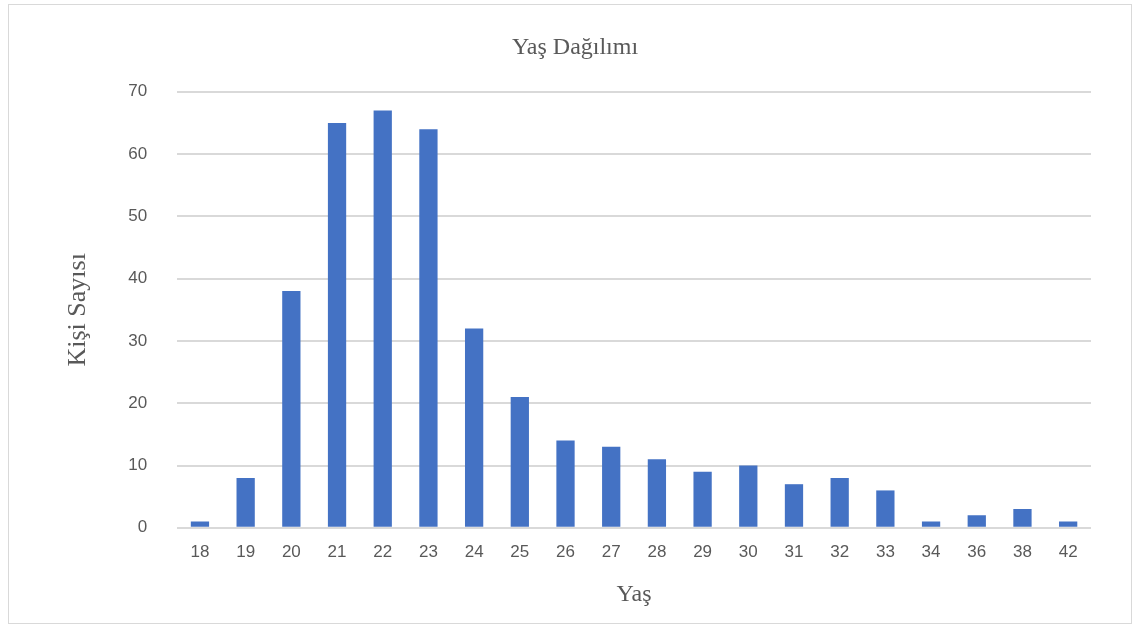 This screenshot has width=1134, height=626. What do you see at coordinates (575, 45) in the screenshot?
I see `chart-title: Yaş Dağılımı` at bounding box center [575, 45].